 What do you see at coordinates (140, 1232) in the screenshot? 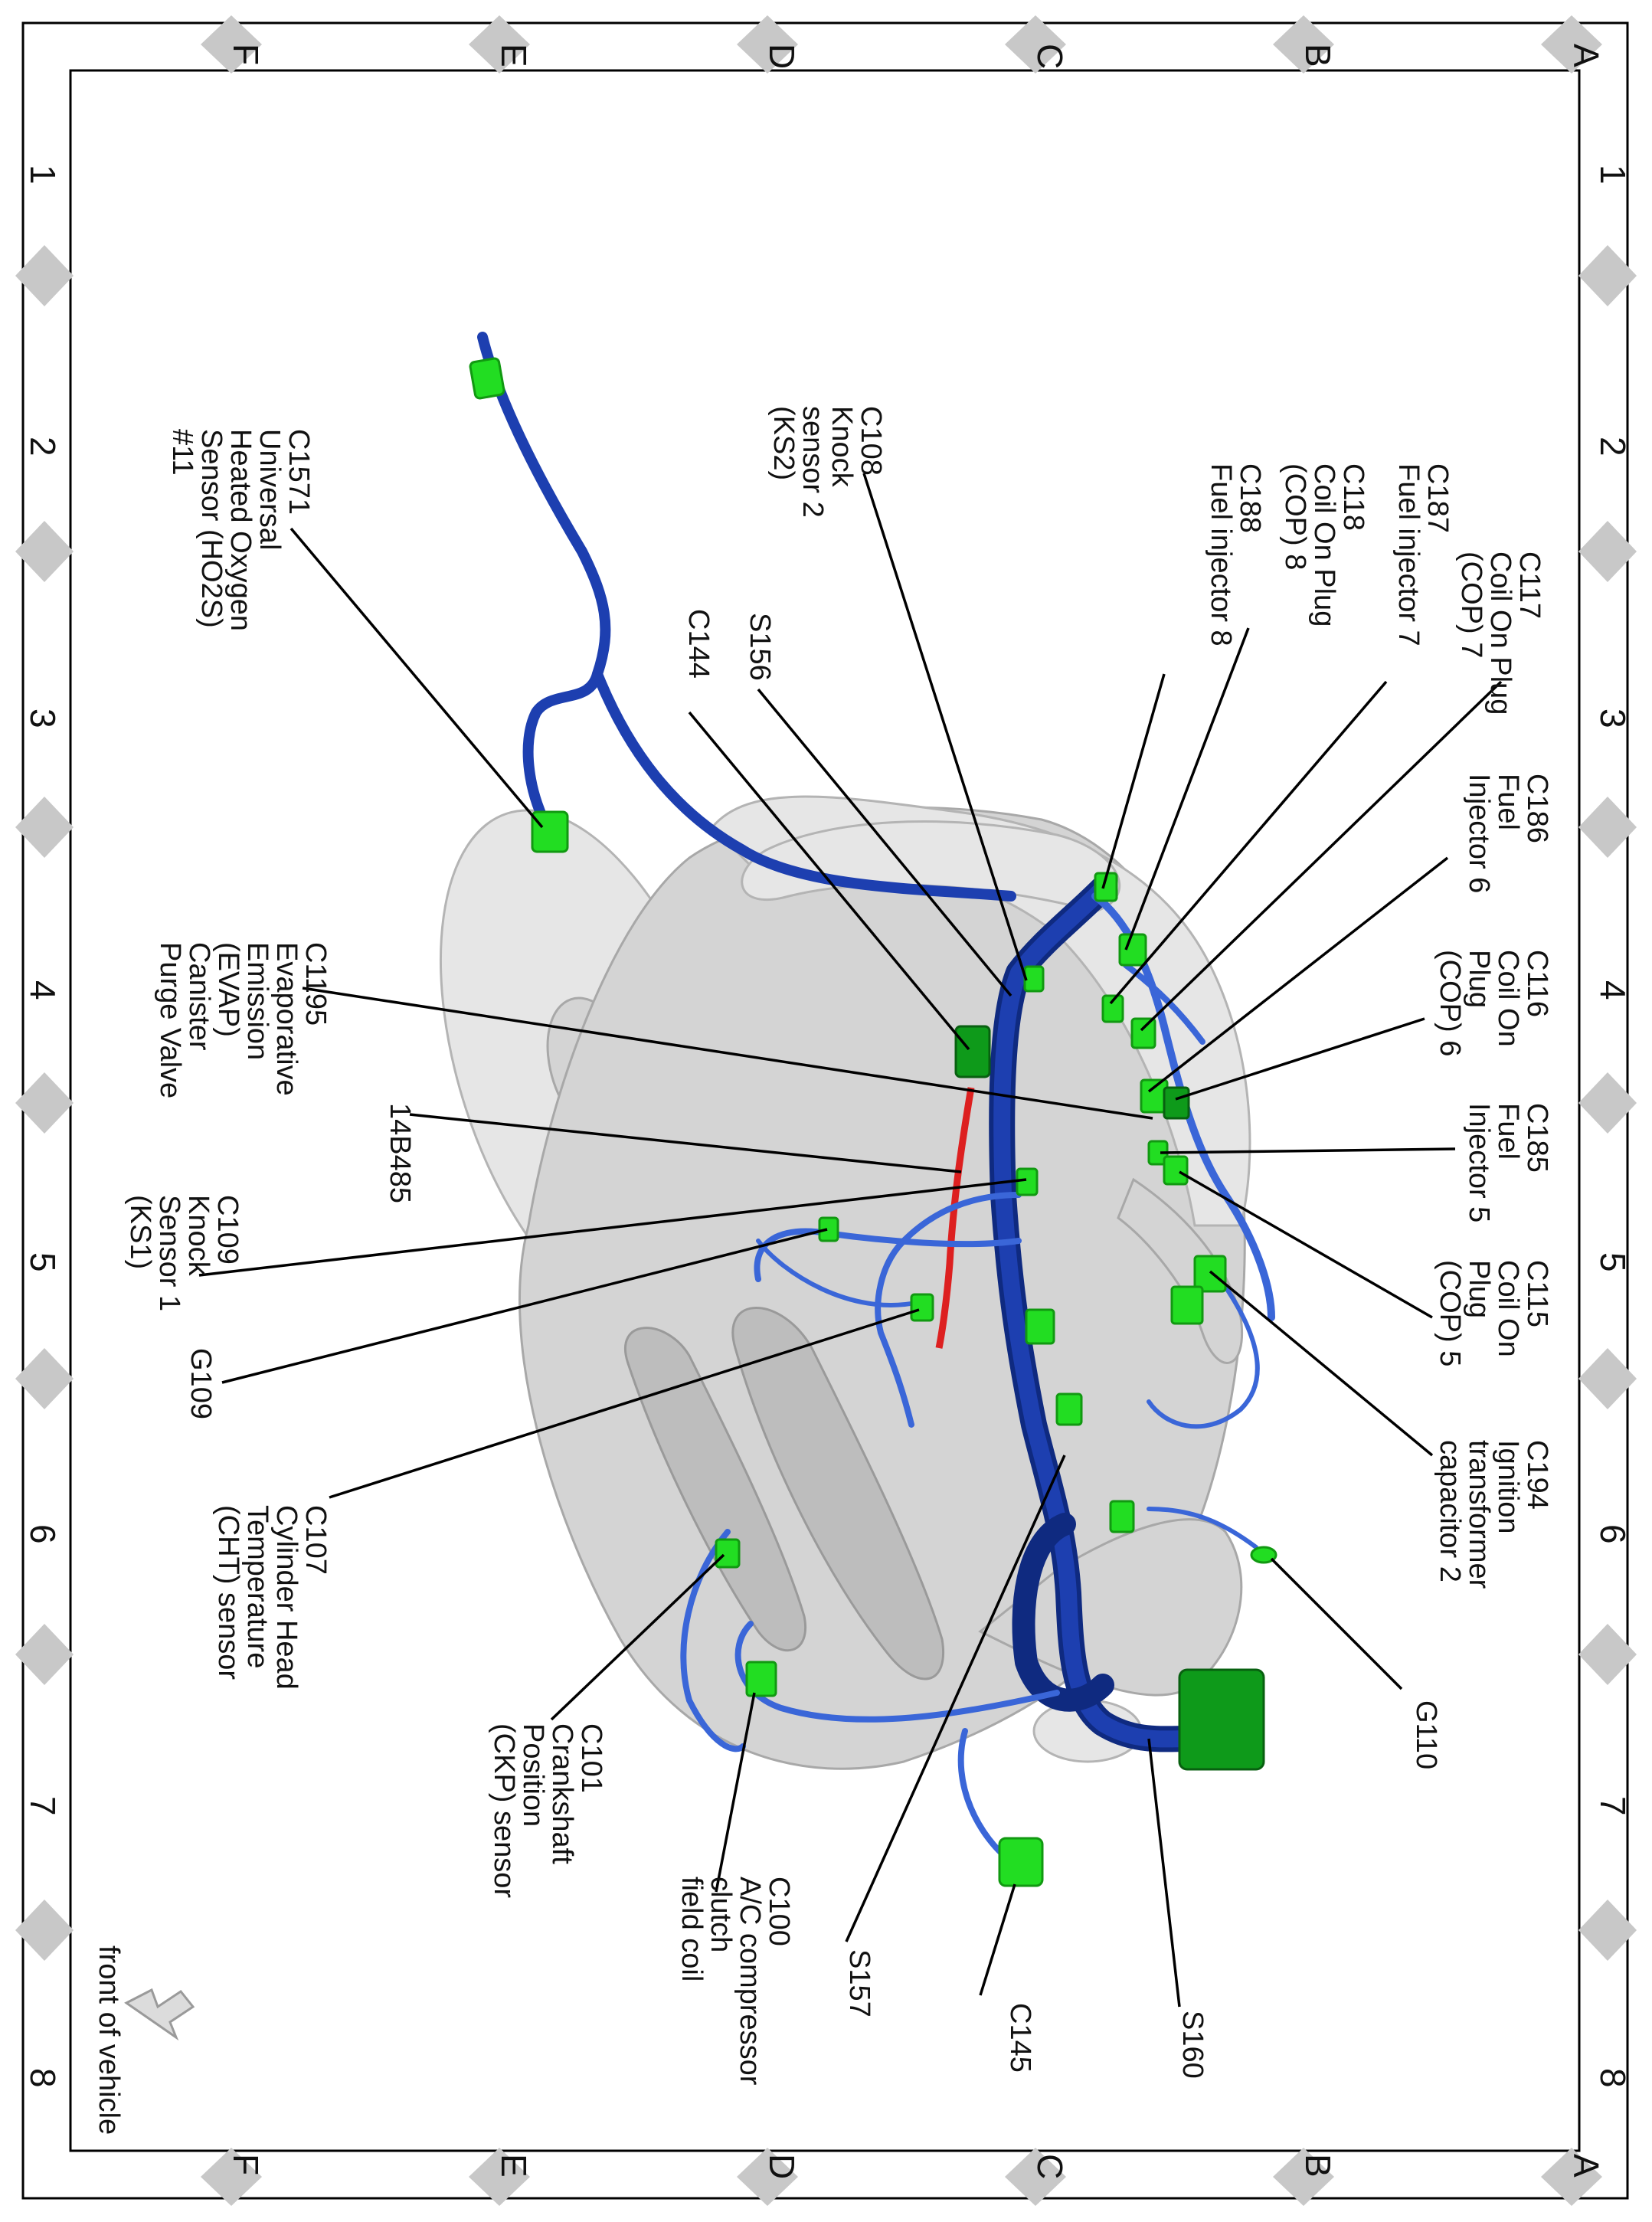
I see `callout-line: (KS1)` at bounding box center [140, 1232].